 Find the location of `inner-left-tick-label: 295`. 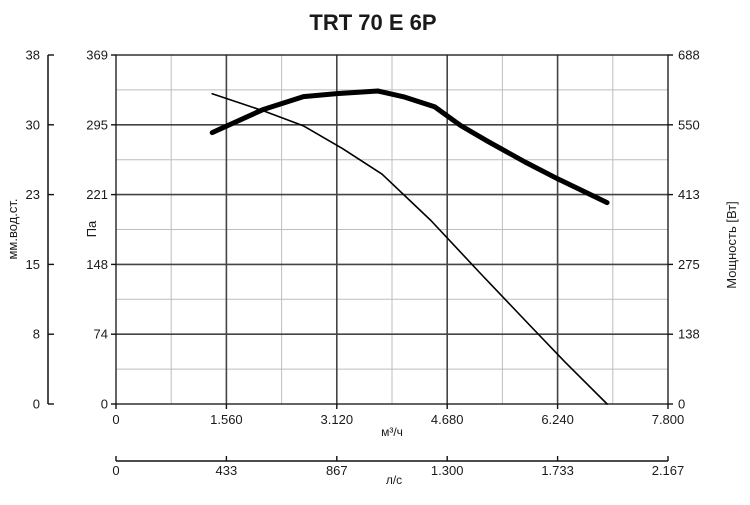

inner-left-tick-label: 295 is located at coordinates (97, 124).